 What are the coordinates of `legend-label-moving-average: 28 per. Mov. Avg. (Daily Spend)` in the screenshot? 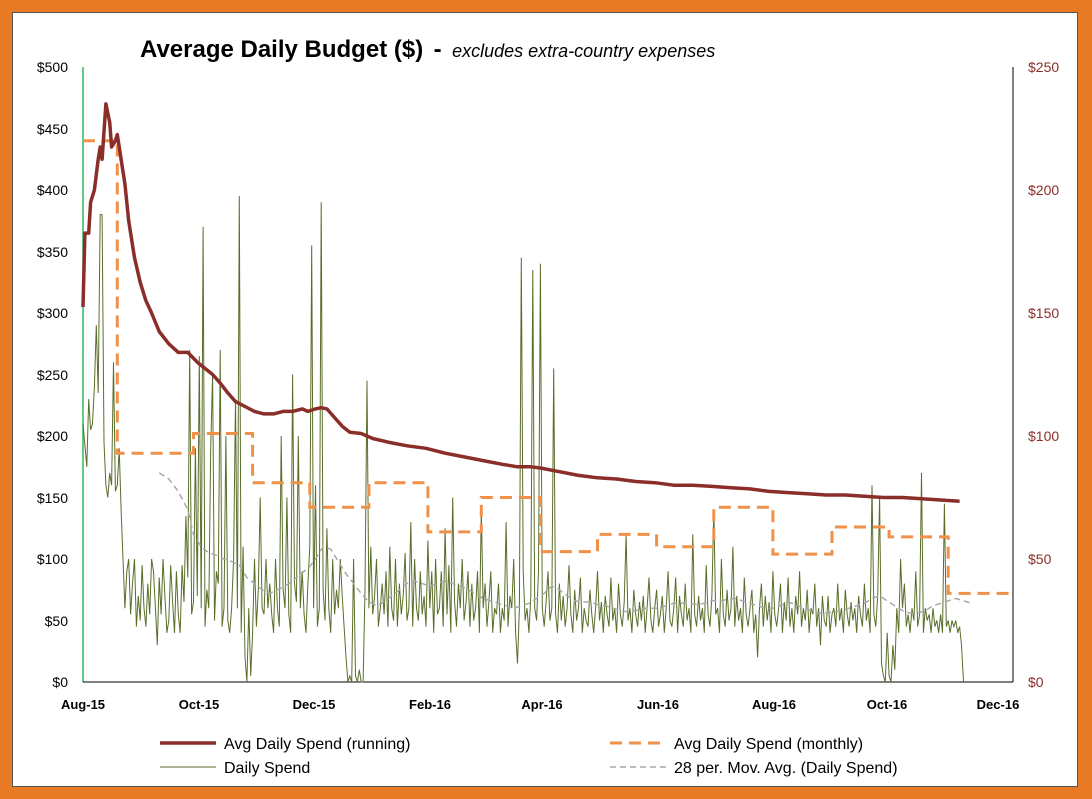 It's located at (786, 768).